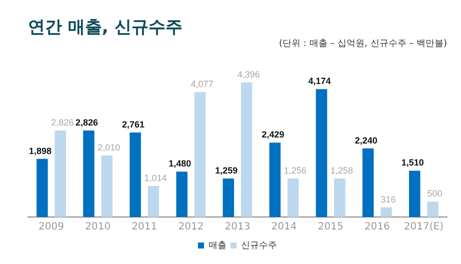 The height and width of the screenshot is (264, 461). I want to click on data-label: 500, so click(434, 193).